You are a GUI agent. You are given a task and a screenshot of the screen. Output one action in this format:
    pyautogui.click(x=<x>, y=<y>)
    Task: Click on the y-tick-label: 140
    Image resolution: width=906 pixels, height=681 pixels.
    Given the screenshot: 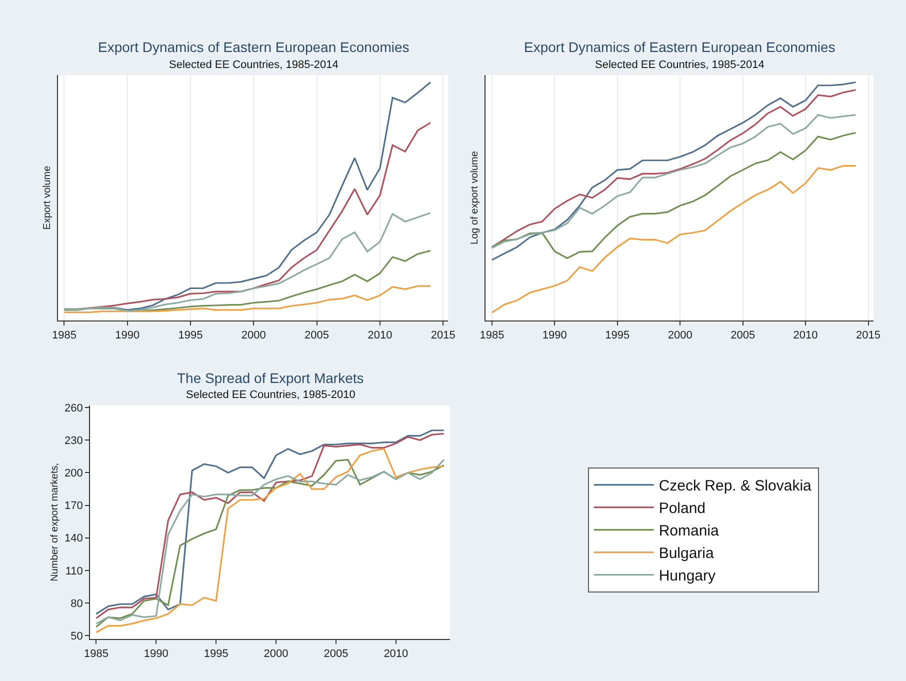 What is the action you would take?
    pyautogui.click(x=73, y=538)
    